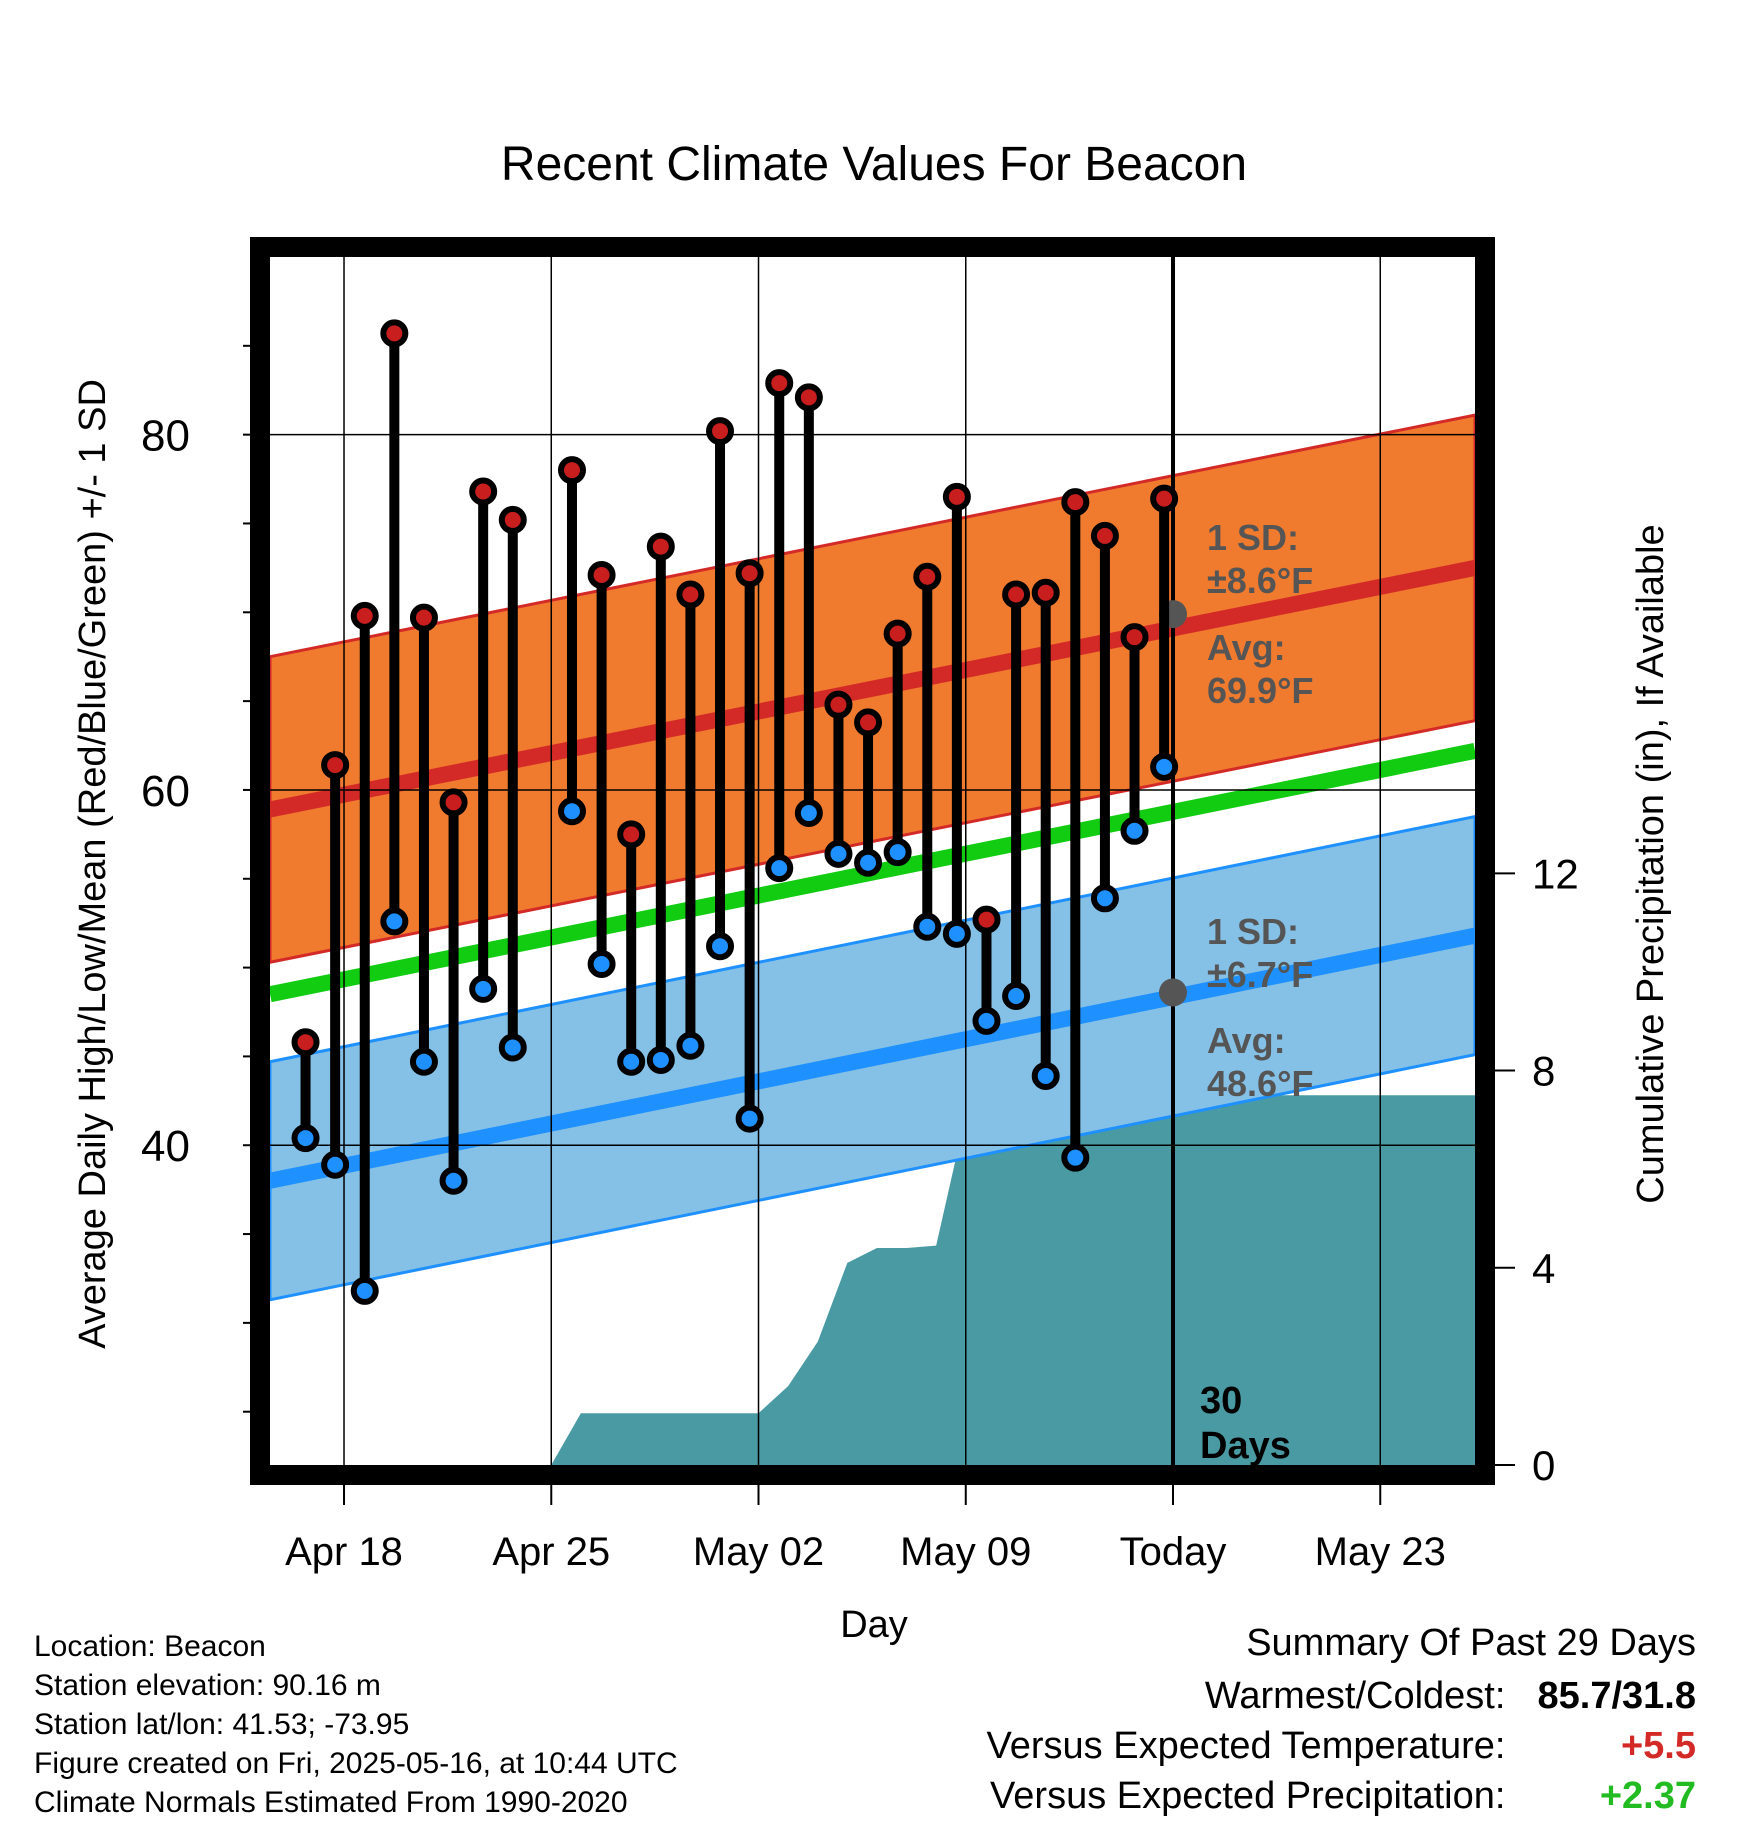  Describe the element at coordinates (1543, 1071) in the screenshot. I see `y2-tick-label: 8` at that location.